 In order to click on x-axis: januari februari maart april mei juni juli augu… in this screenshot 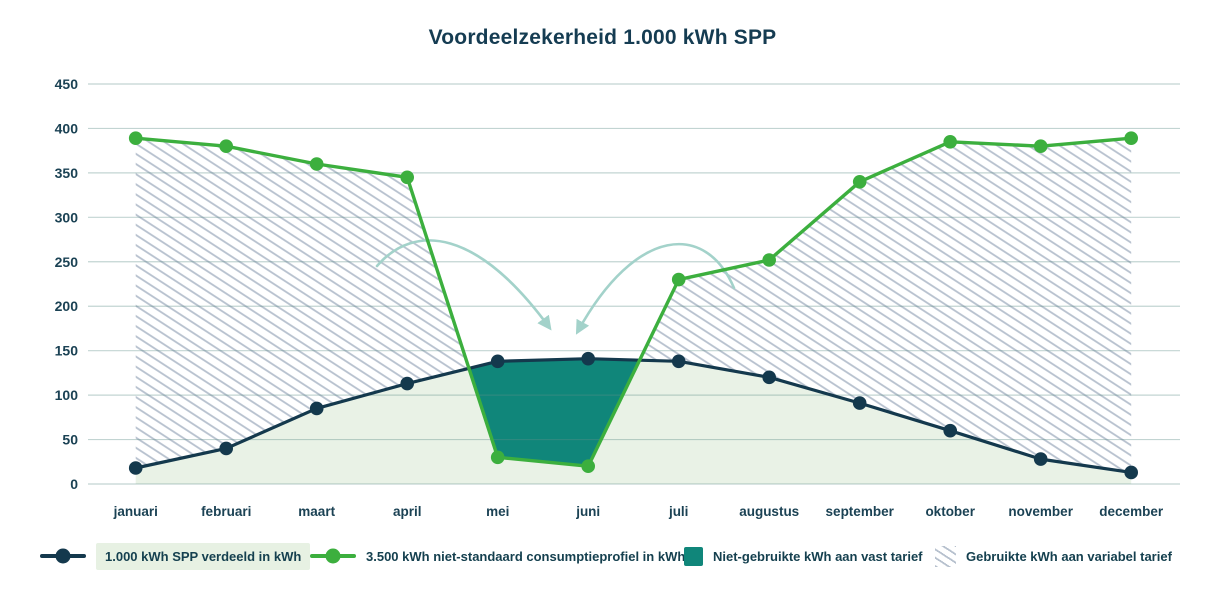, I will do `click(638, 511)`.